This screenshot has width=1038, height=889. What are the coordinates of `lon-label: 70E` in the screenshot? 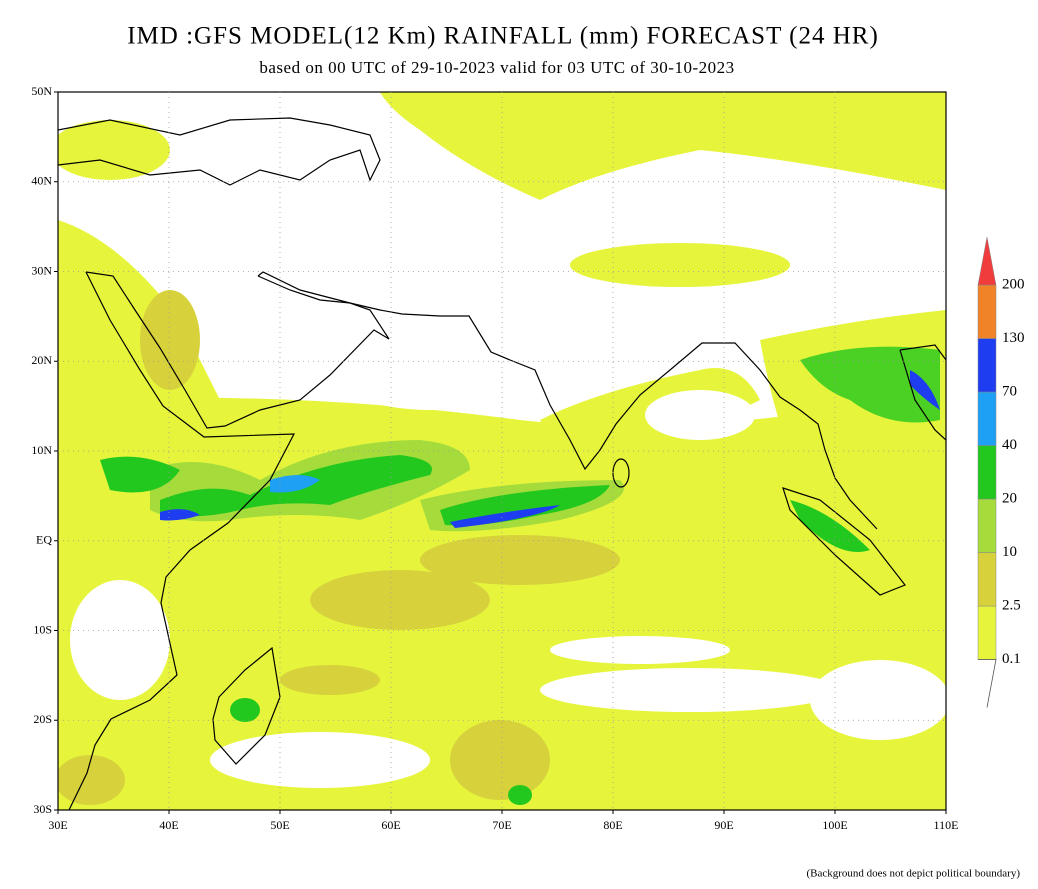 It's located at (501, 825).